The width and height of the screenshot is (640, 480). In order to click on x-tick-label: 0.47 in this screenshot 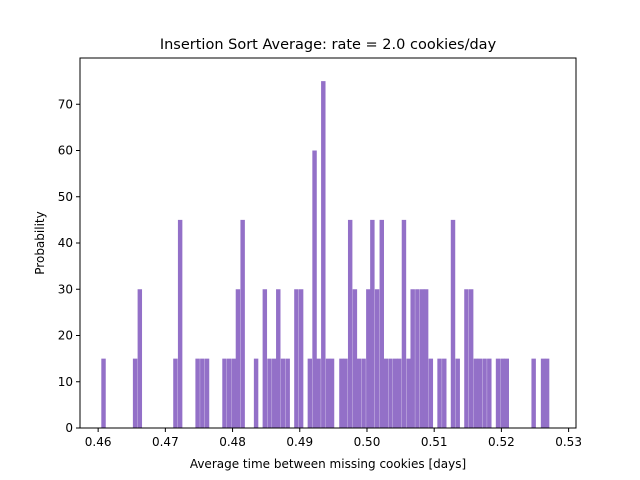, I will do `click(165, 442)`.